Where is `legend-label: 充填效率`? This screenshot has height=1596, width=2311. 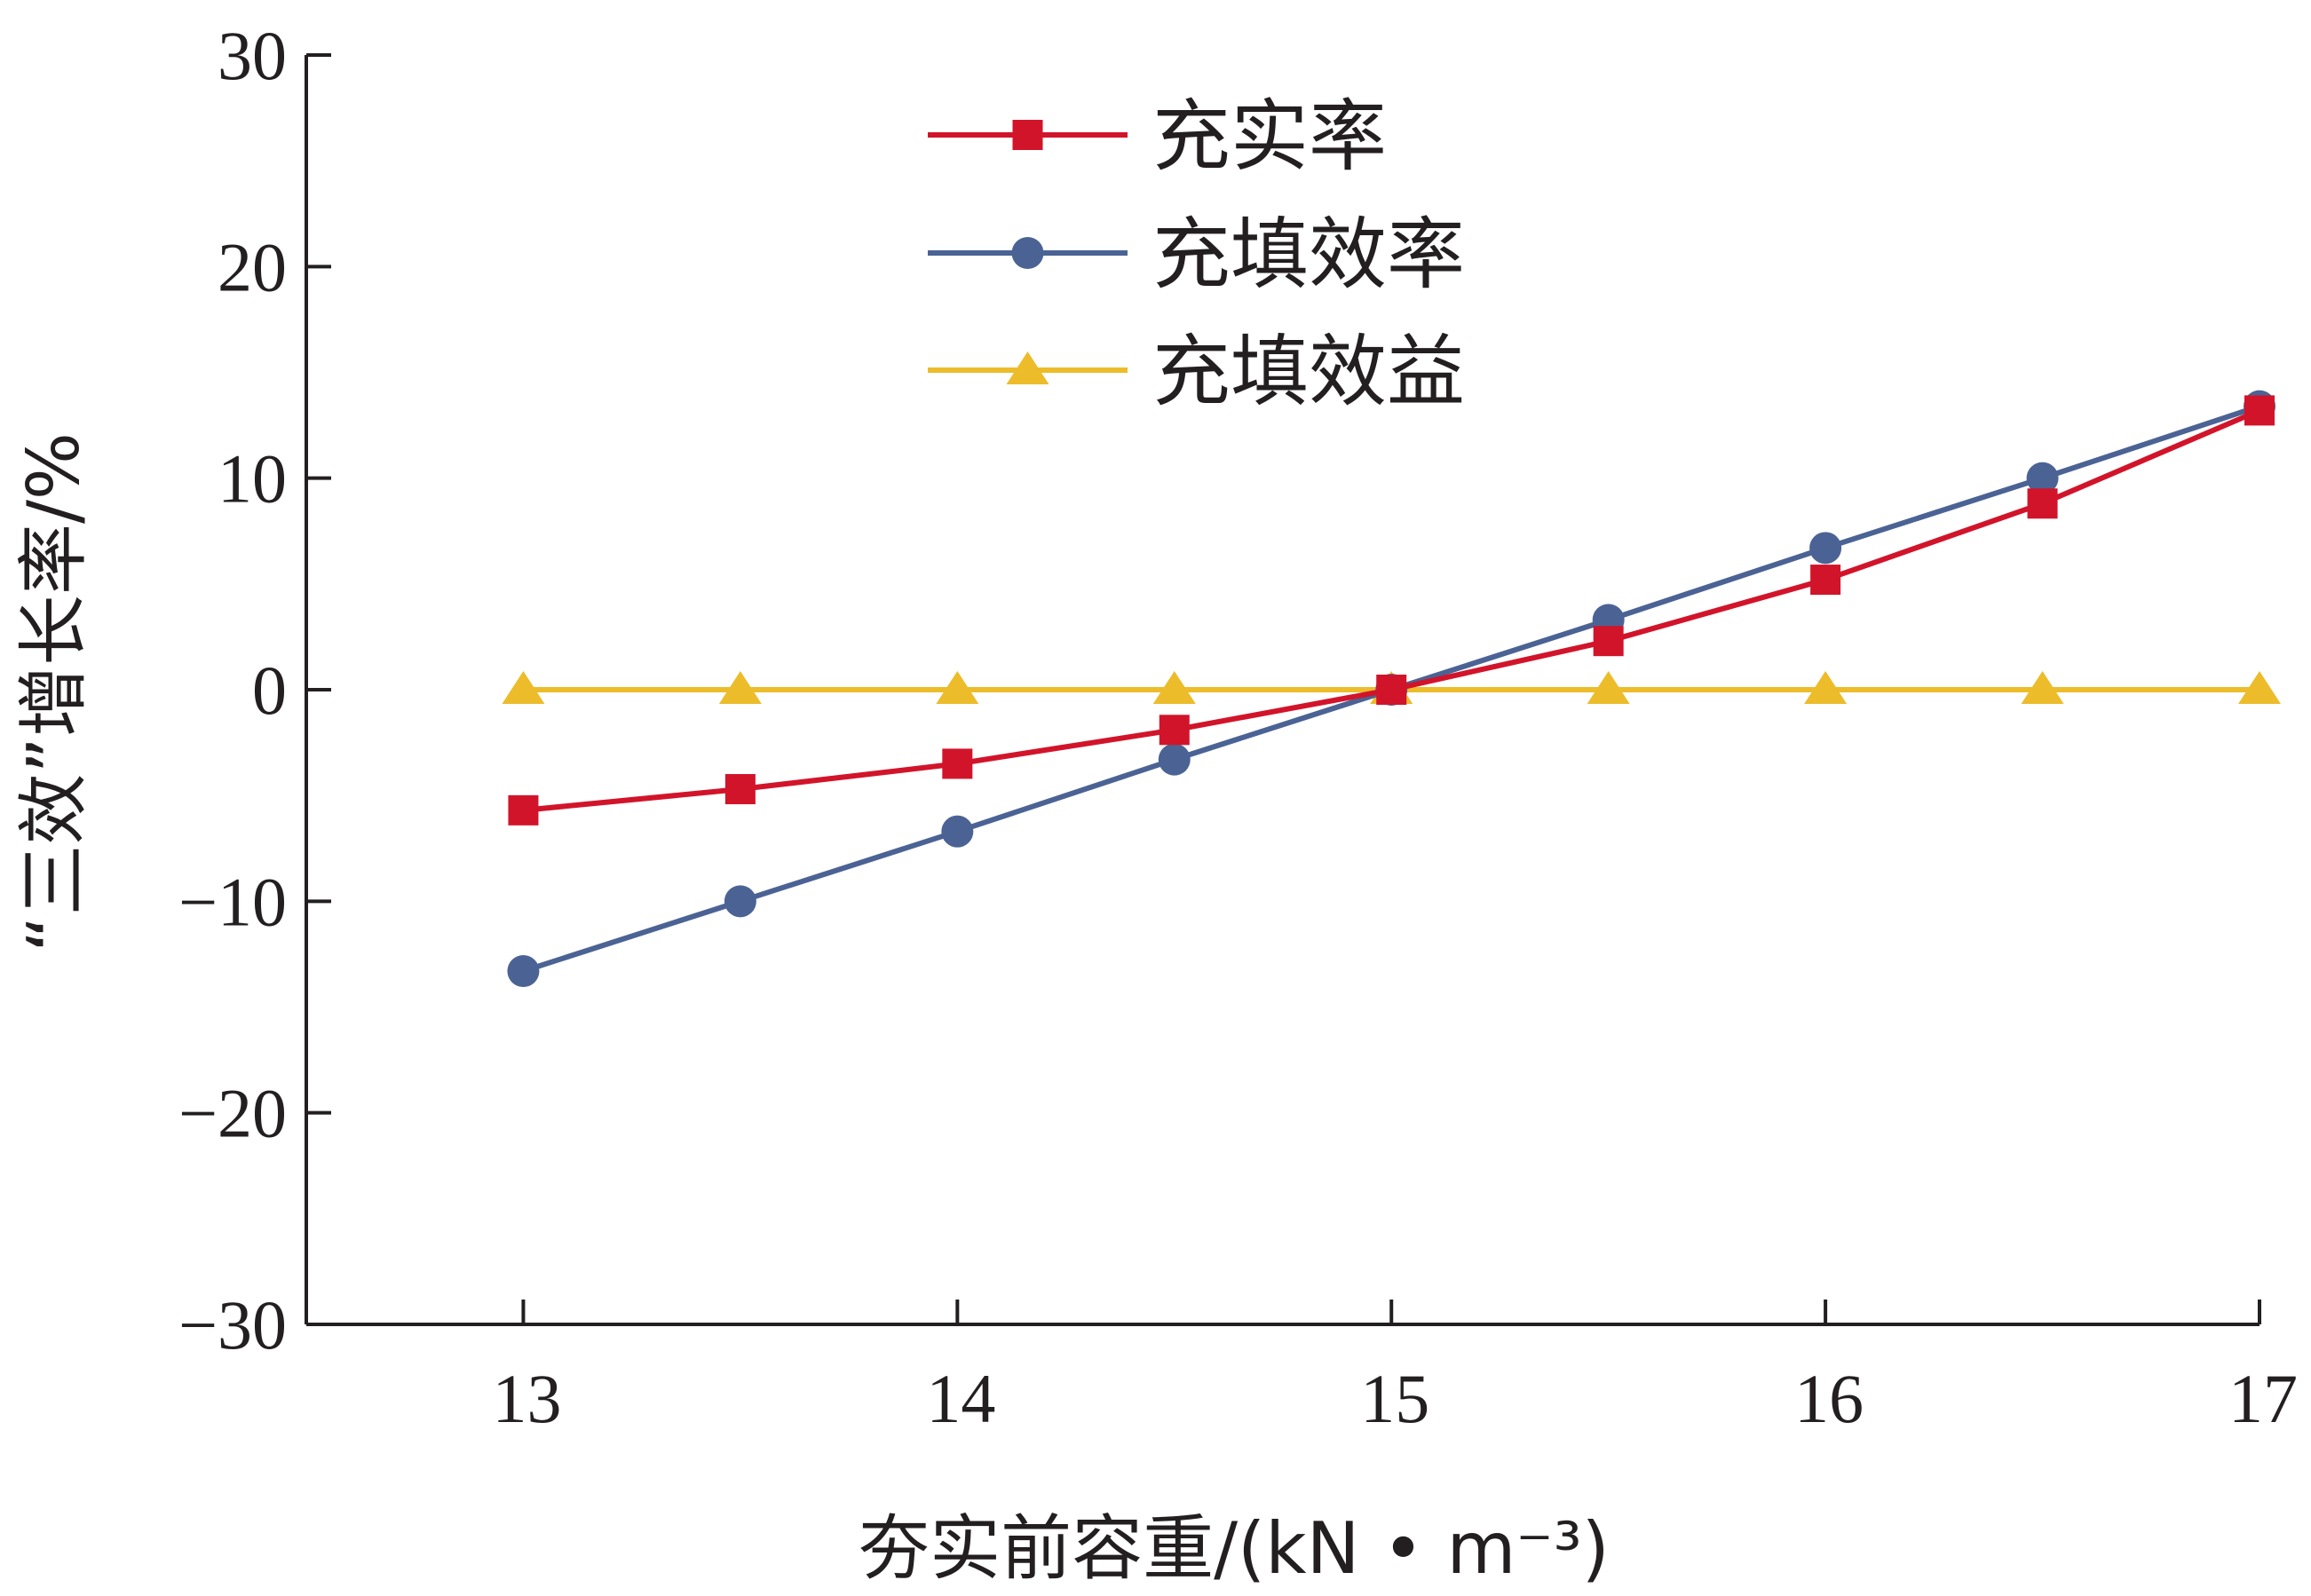 legend-label: 充填效率 is located at coordinates (1308, 254).